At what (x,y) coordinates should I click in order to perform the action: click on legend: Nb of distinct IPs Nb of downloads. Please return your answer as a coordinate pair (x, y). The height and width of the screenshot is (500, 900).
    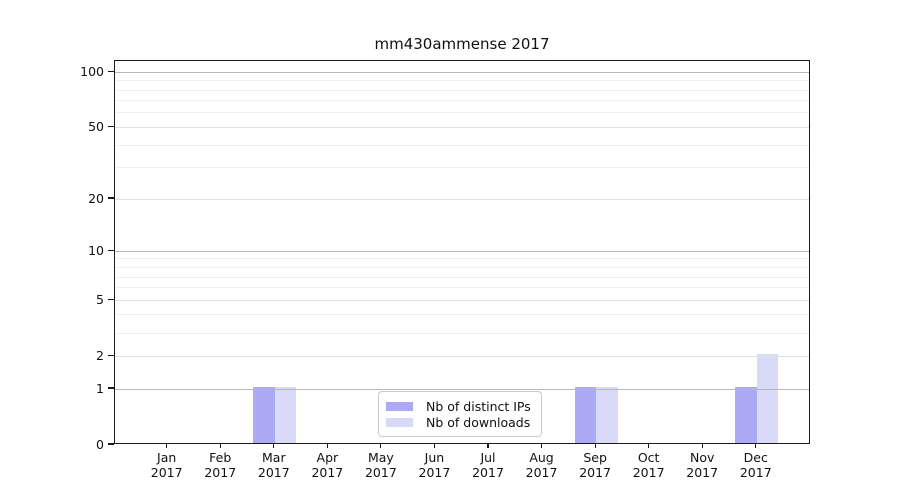
    Looking at the image, I should click on (460, 414).